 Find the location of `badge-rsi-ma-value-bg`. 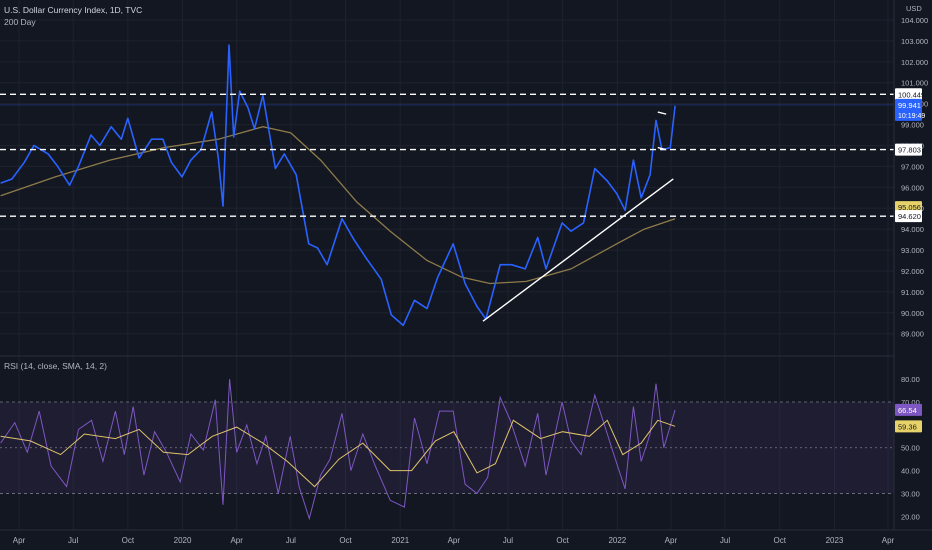

badge-rsi-ma-value-bg is located at coordinates (908, 426).